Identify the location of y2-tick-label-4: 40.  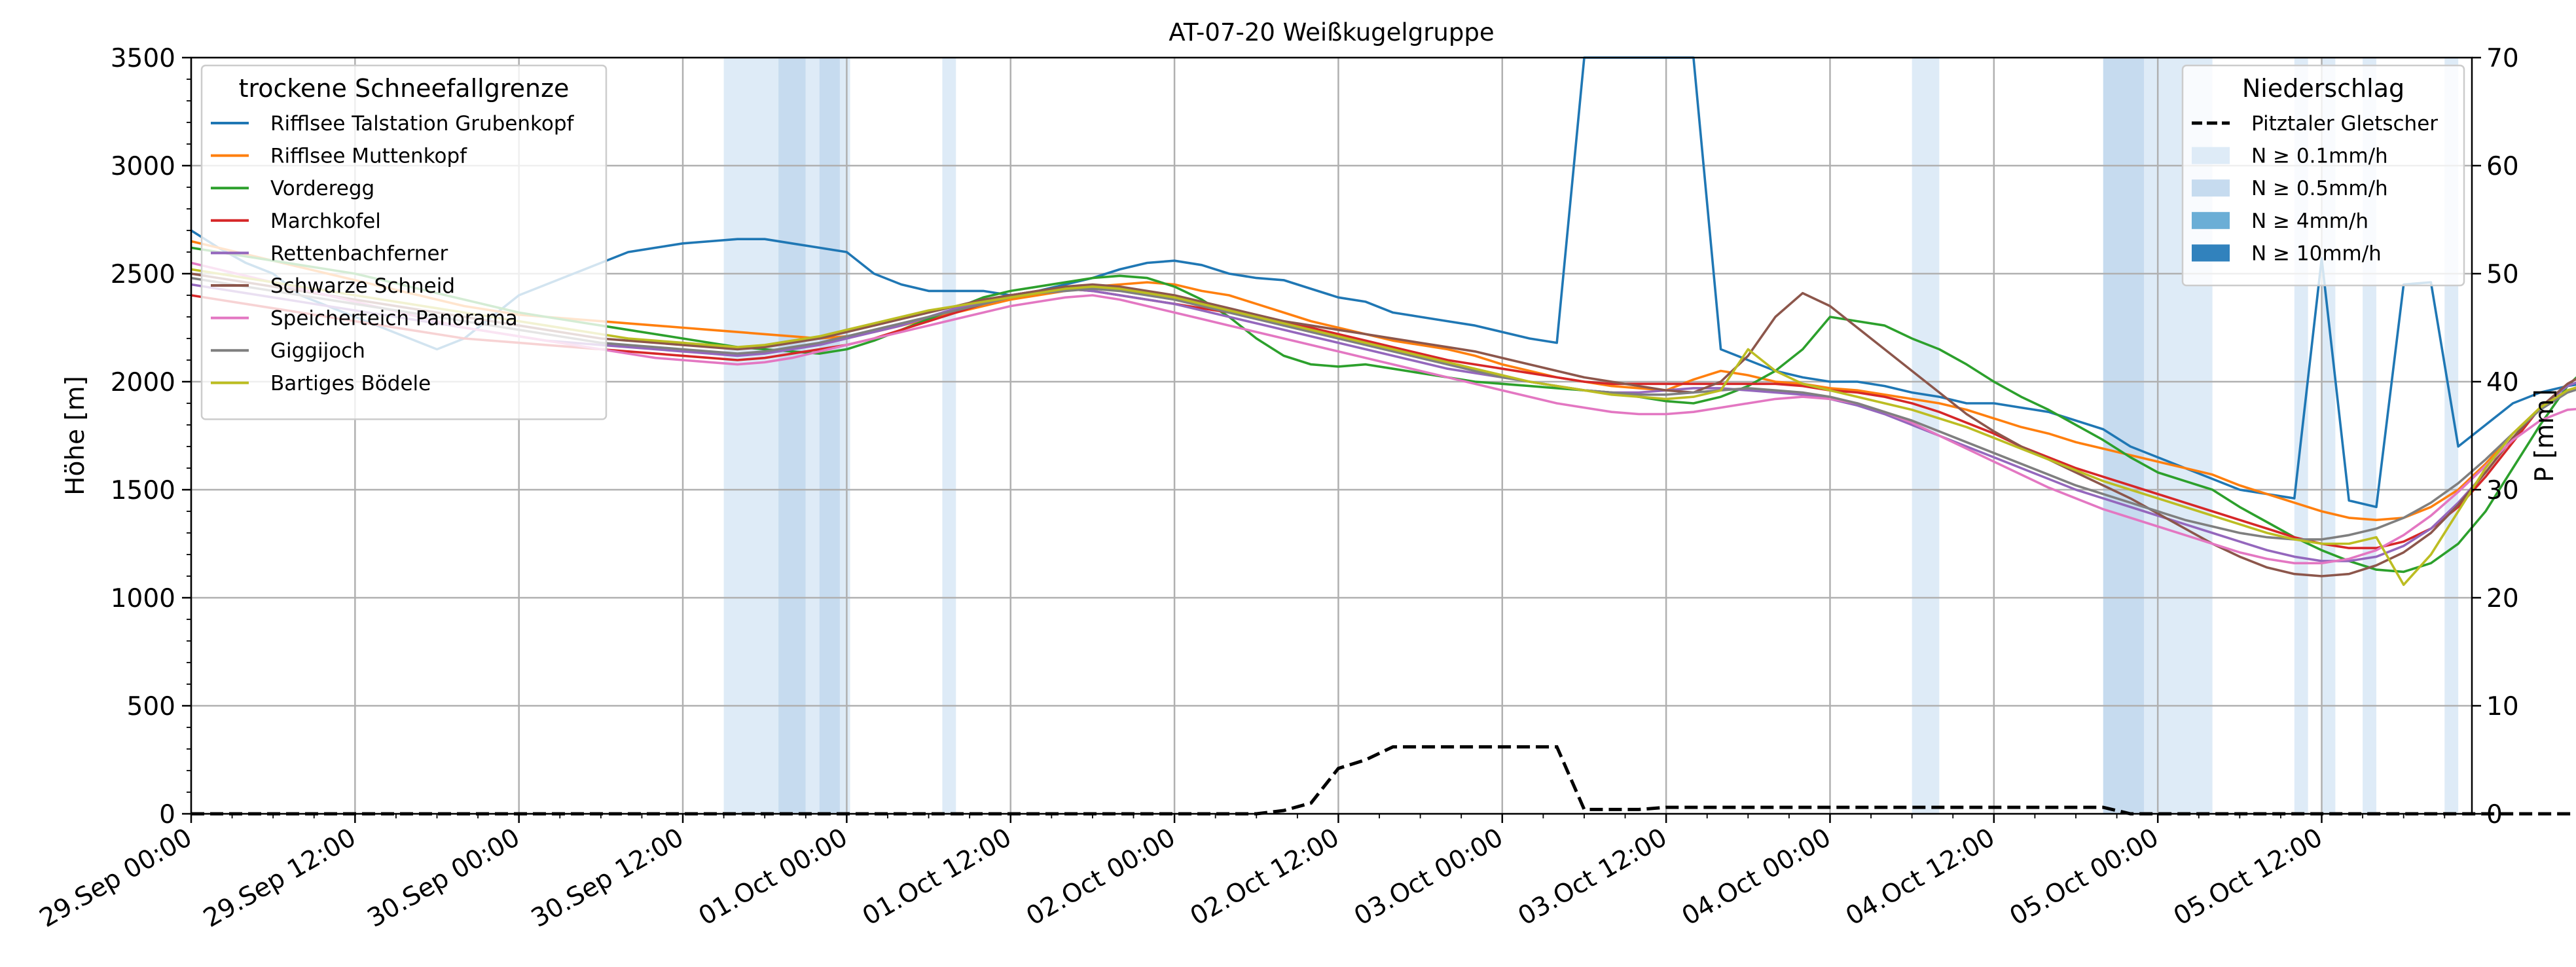
(2502, 382).